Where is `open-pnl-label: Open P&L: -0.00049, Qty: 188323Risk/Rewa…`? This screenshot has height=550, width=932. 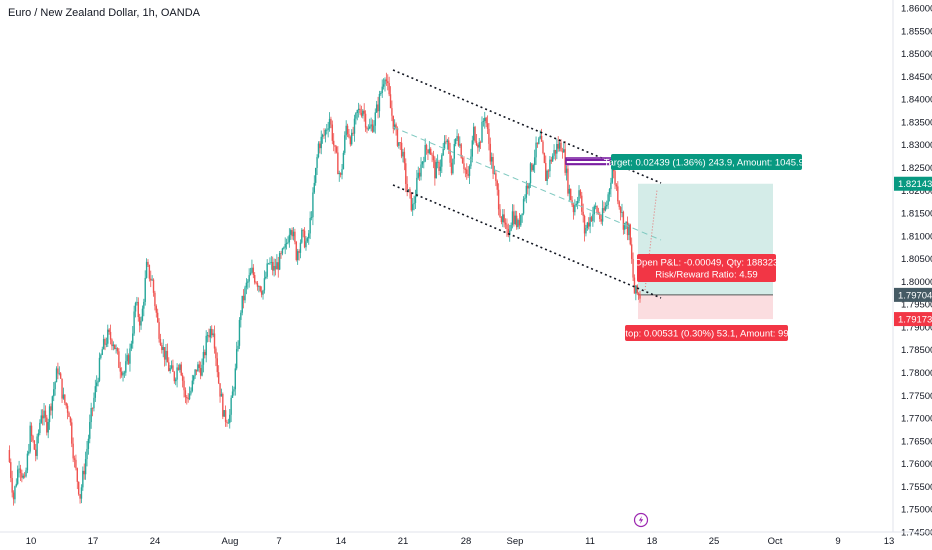 open-pnl-label: Open P&L: -0.00049, Qty: 188323Risk/Rewa… is located at coordinates (707, 268).